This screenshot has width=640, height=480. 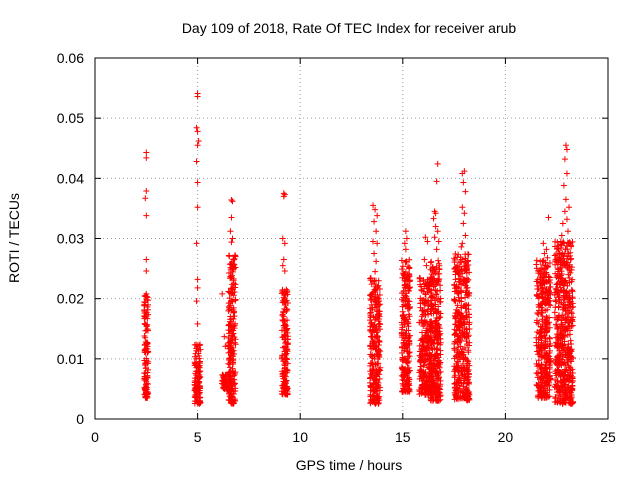 What do you see at coordinates (608, 437) in the screenshot?
I see `x-tick-label: 25` at bounding box center [608, 437].